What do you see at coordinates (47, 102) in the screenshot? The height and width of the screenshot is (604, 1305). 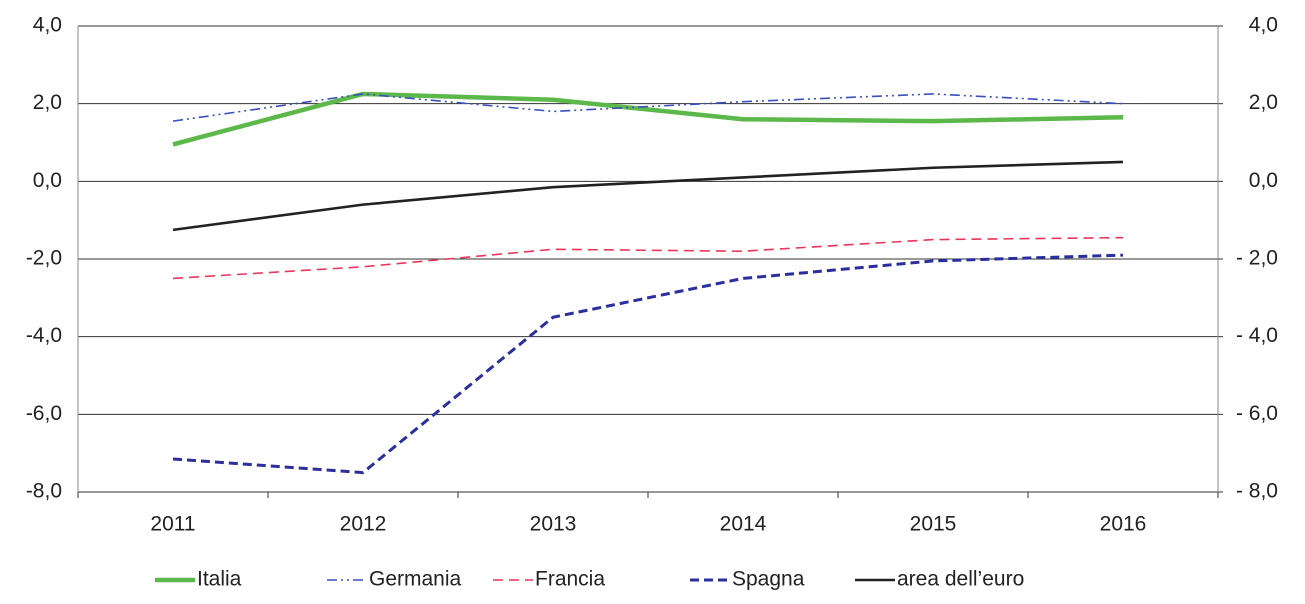 I see `y-tick-label: 2,0` at bounding box center [47, 102].